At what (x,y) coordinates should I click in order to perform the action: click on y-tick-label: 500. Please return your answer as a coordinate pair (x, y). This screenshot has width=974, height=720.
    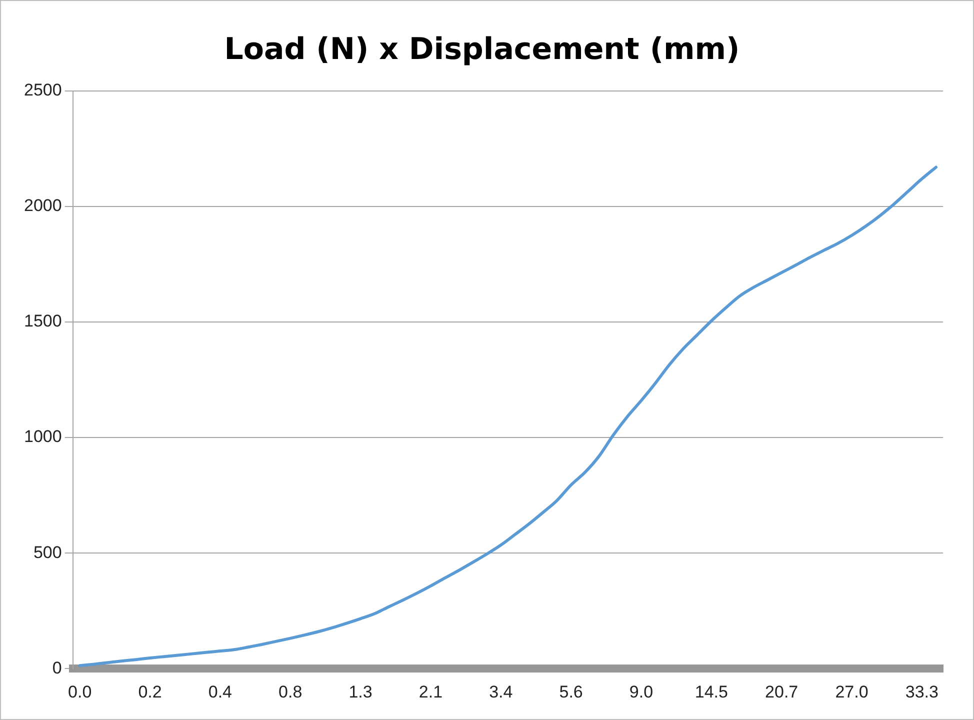
    Looking at the image, I should click on (47, 552).